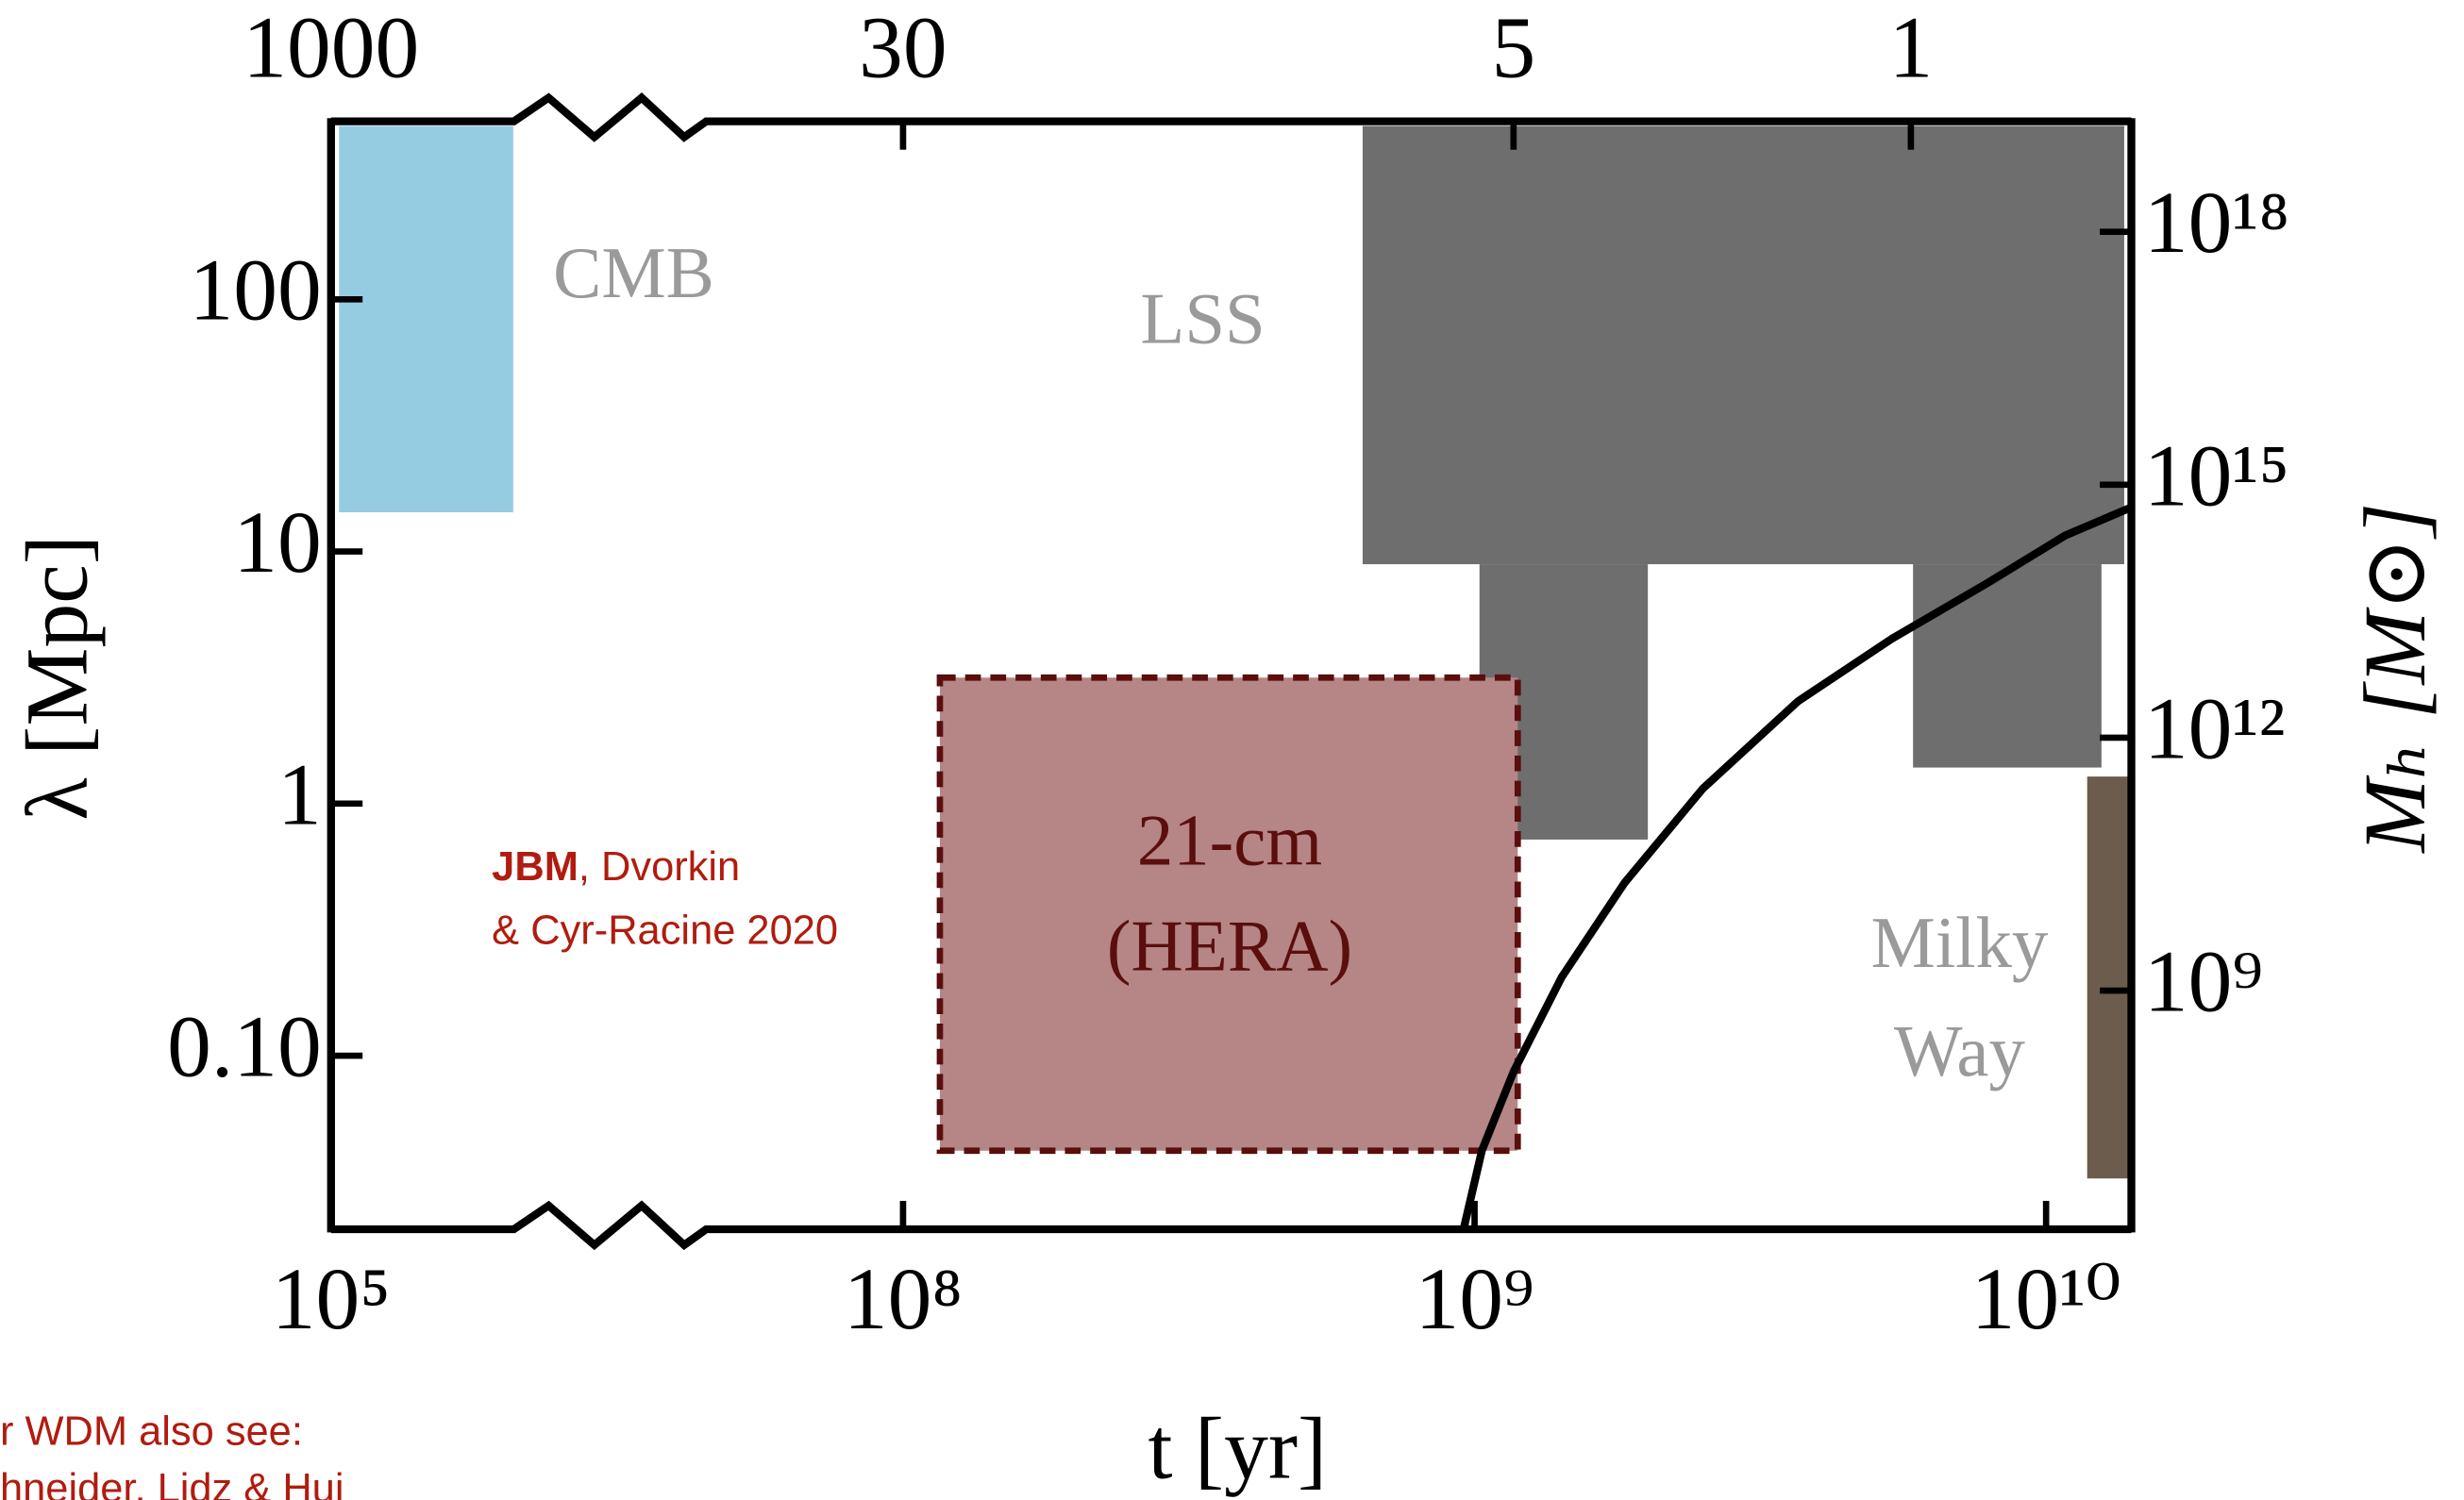 The height and width of the screenshot is (1500, 2464). What do you see at coordinates (1202, 318) in the screenshot?
I see `region-label: LSS` at bounding box center [1202, 318].